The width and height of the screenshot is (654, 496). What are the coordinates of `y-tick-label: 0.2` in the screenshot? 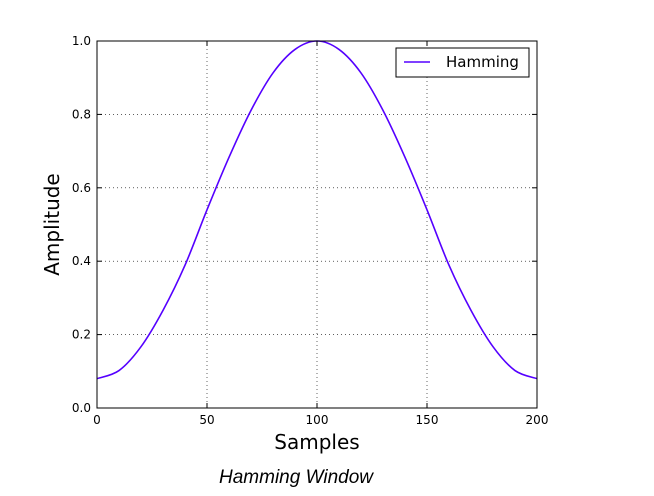 It's located at (81, 335).